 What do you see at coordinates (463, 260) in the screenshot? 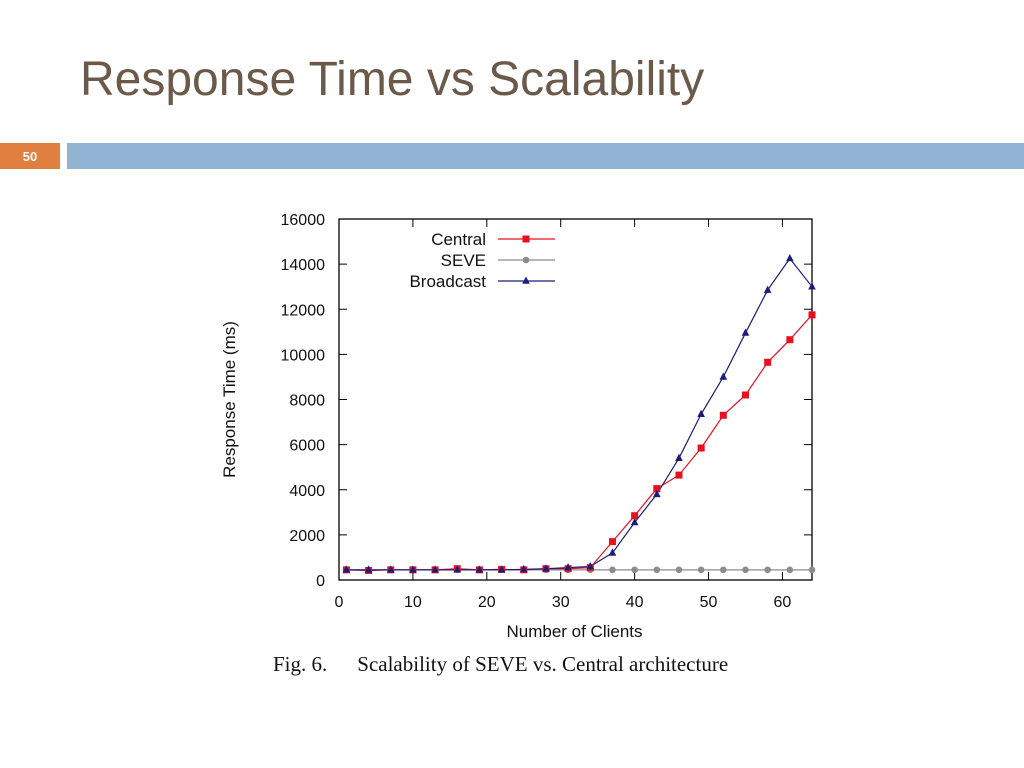
I see `legend-label-seve: SEVE` at bounding box center [463, 260].